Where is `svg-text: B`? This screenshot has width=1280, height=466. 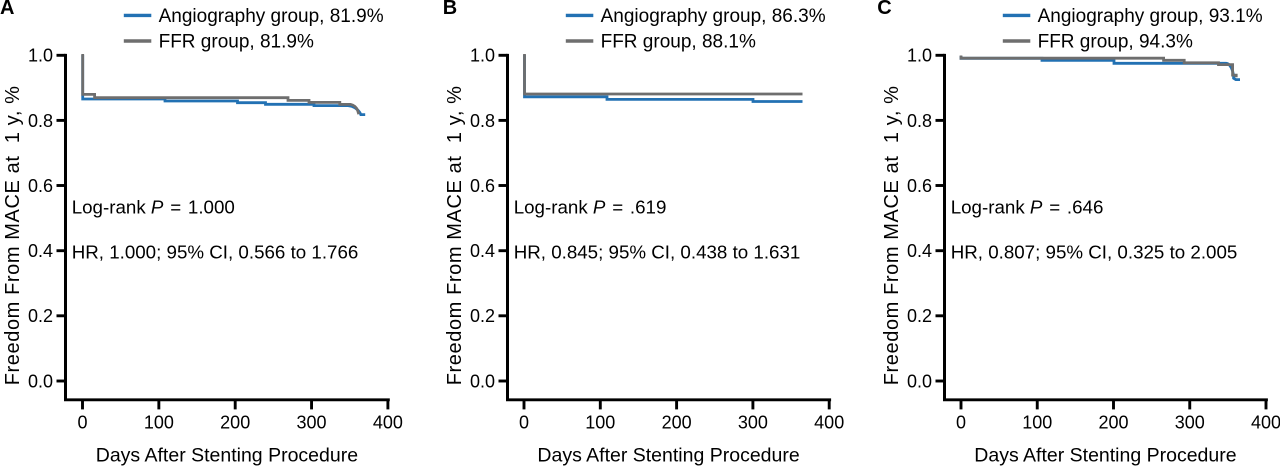
svg-text: B is located at coordinates (450, 9).